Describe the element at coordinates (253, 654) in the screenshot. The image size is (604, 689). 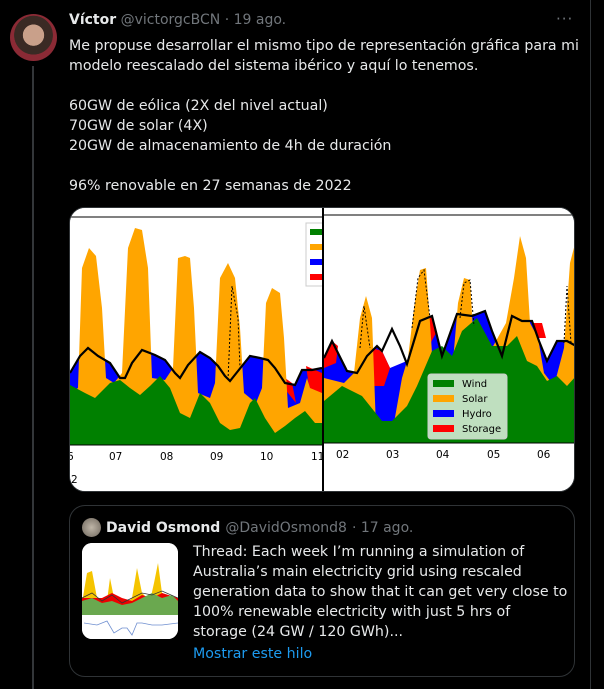
I see `show-thread-link: Mostrar este hilo` at that location.